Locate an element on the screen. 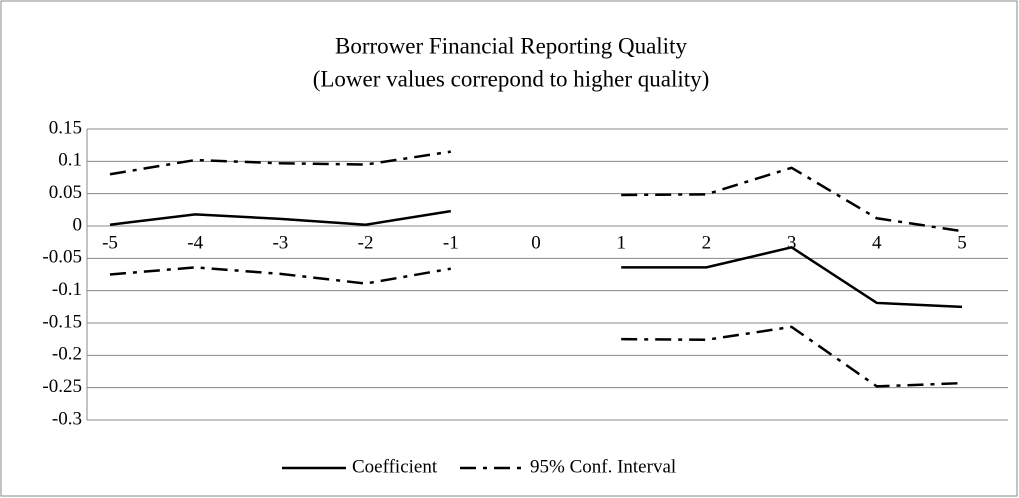 The height and width of the screenshot is (498, 1019). legend-label: 95% Conf. Interval is located at coordinates (603, 466).